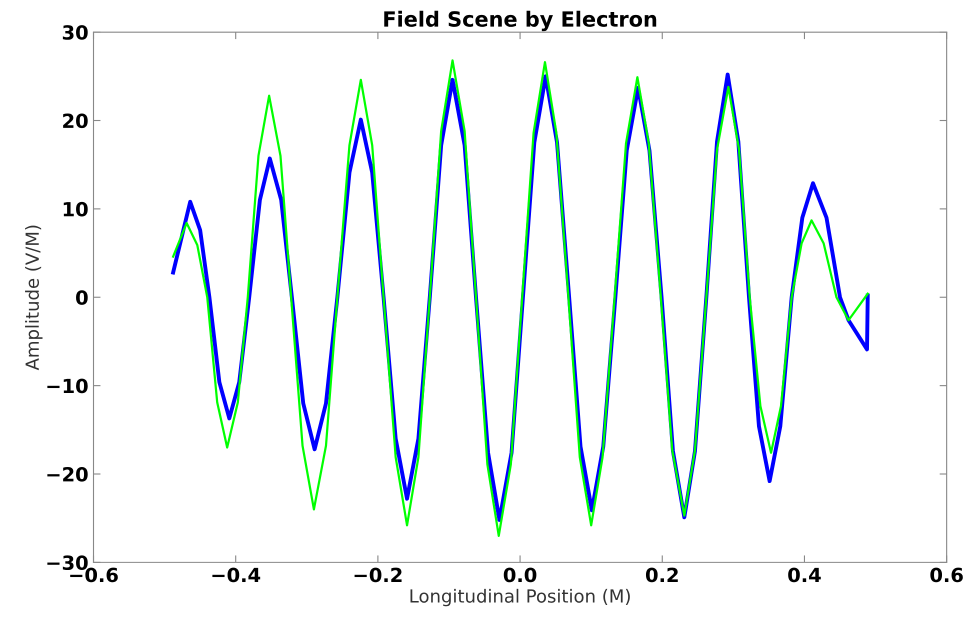 Image resolution: width=964 pixels, height=618 pixels. What do you see at coordinates (520, 21) in the screenshot?
I see `chart-title: Field Scene by Electron` at bounding box center [520, 21].